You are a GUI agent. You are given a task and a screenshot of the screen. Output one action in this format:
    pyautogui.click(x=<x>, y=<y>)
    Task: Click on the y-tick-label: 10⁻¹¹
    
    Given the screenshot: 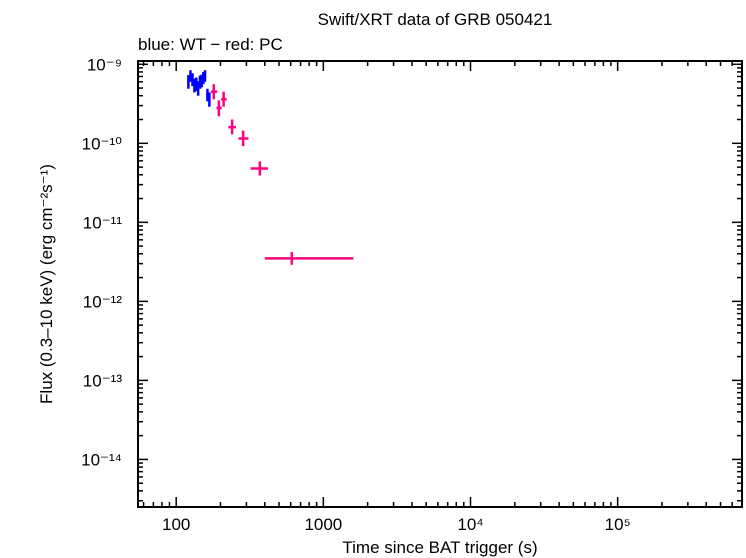 What is the action you would take?
    pyautogui.click(x=103, y=222)
    